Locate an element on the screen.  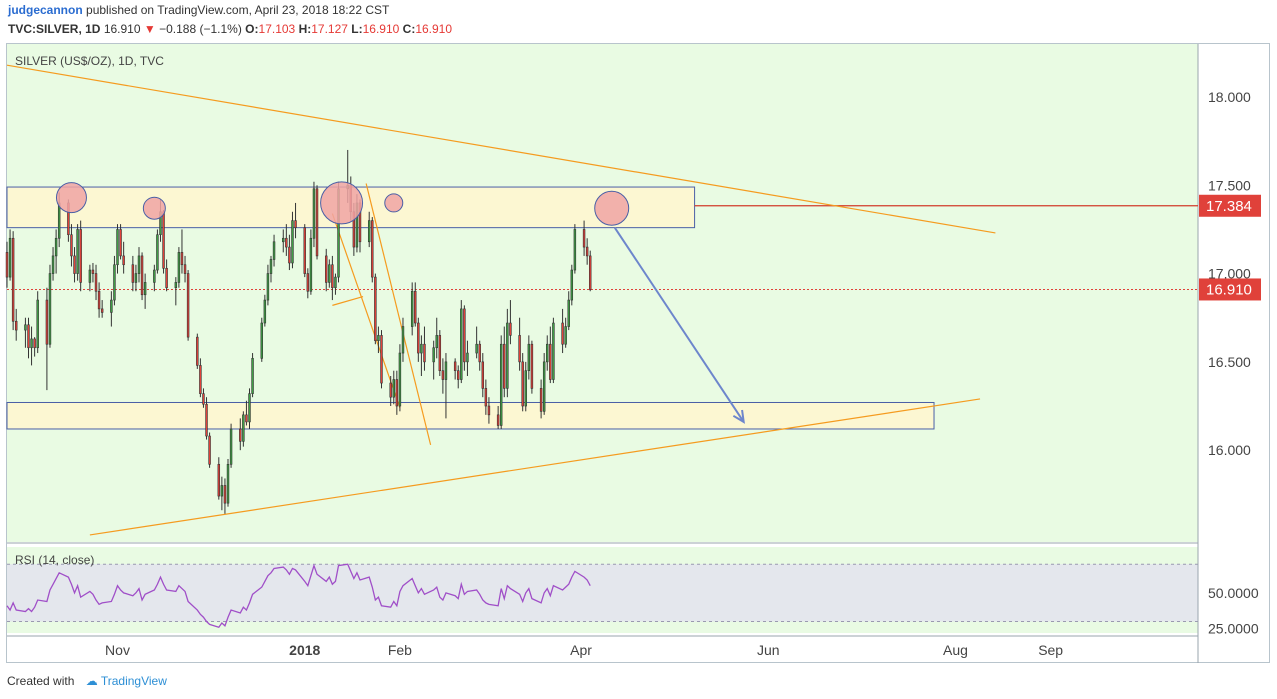
x-tick-label: Feb is located at coordinates (400, 650).